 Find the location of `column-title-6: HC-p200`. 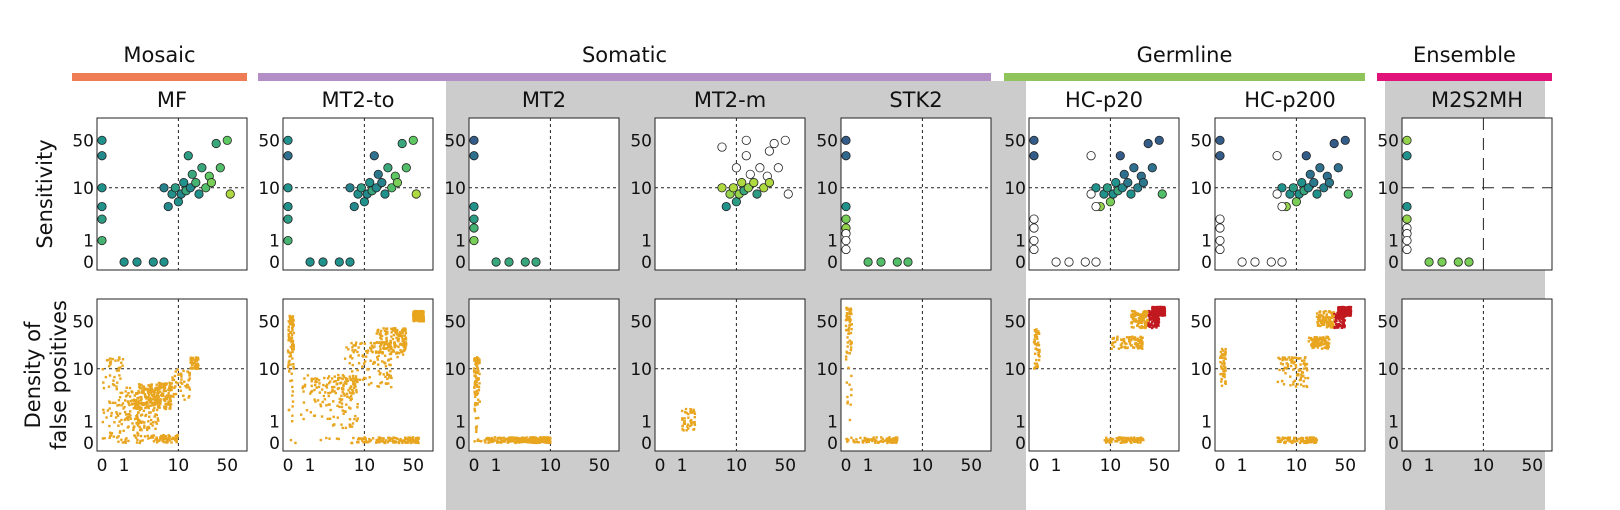

column-title-6: HC-p200 is located at coordinates (1289, 100).